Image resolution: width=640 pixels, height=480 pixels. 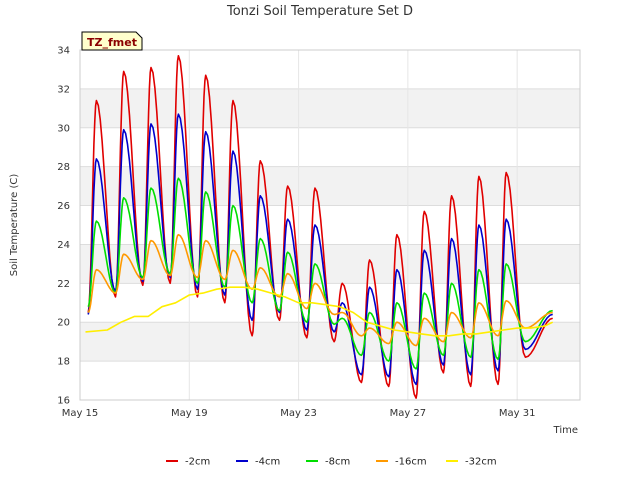 What do you see at coordinates (517, 413) in the screenshot?
I see `x-tick-label: May 31` at bounding box center [517, 413].